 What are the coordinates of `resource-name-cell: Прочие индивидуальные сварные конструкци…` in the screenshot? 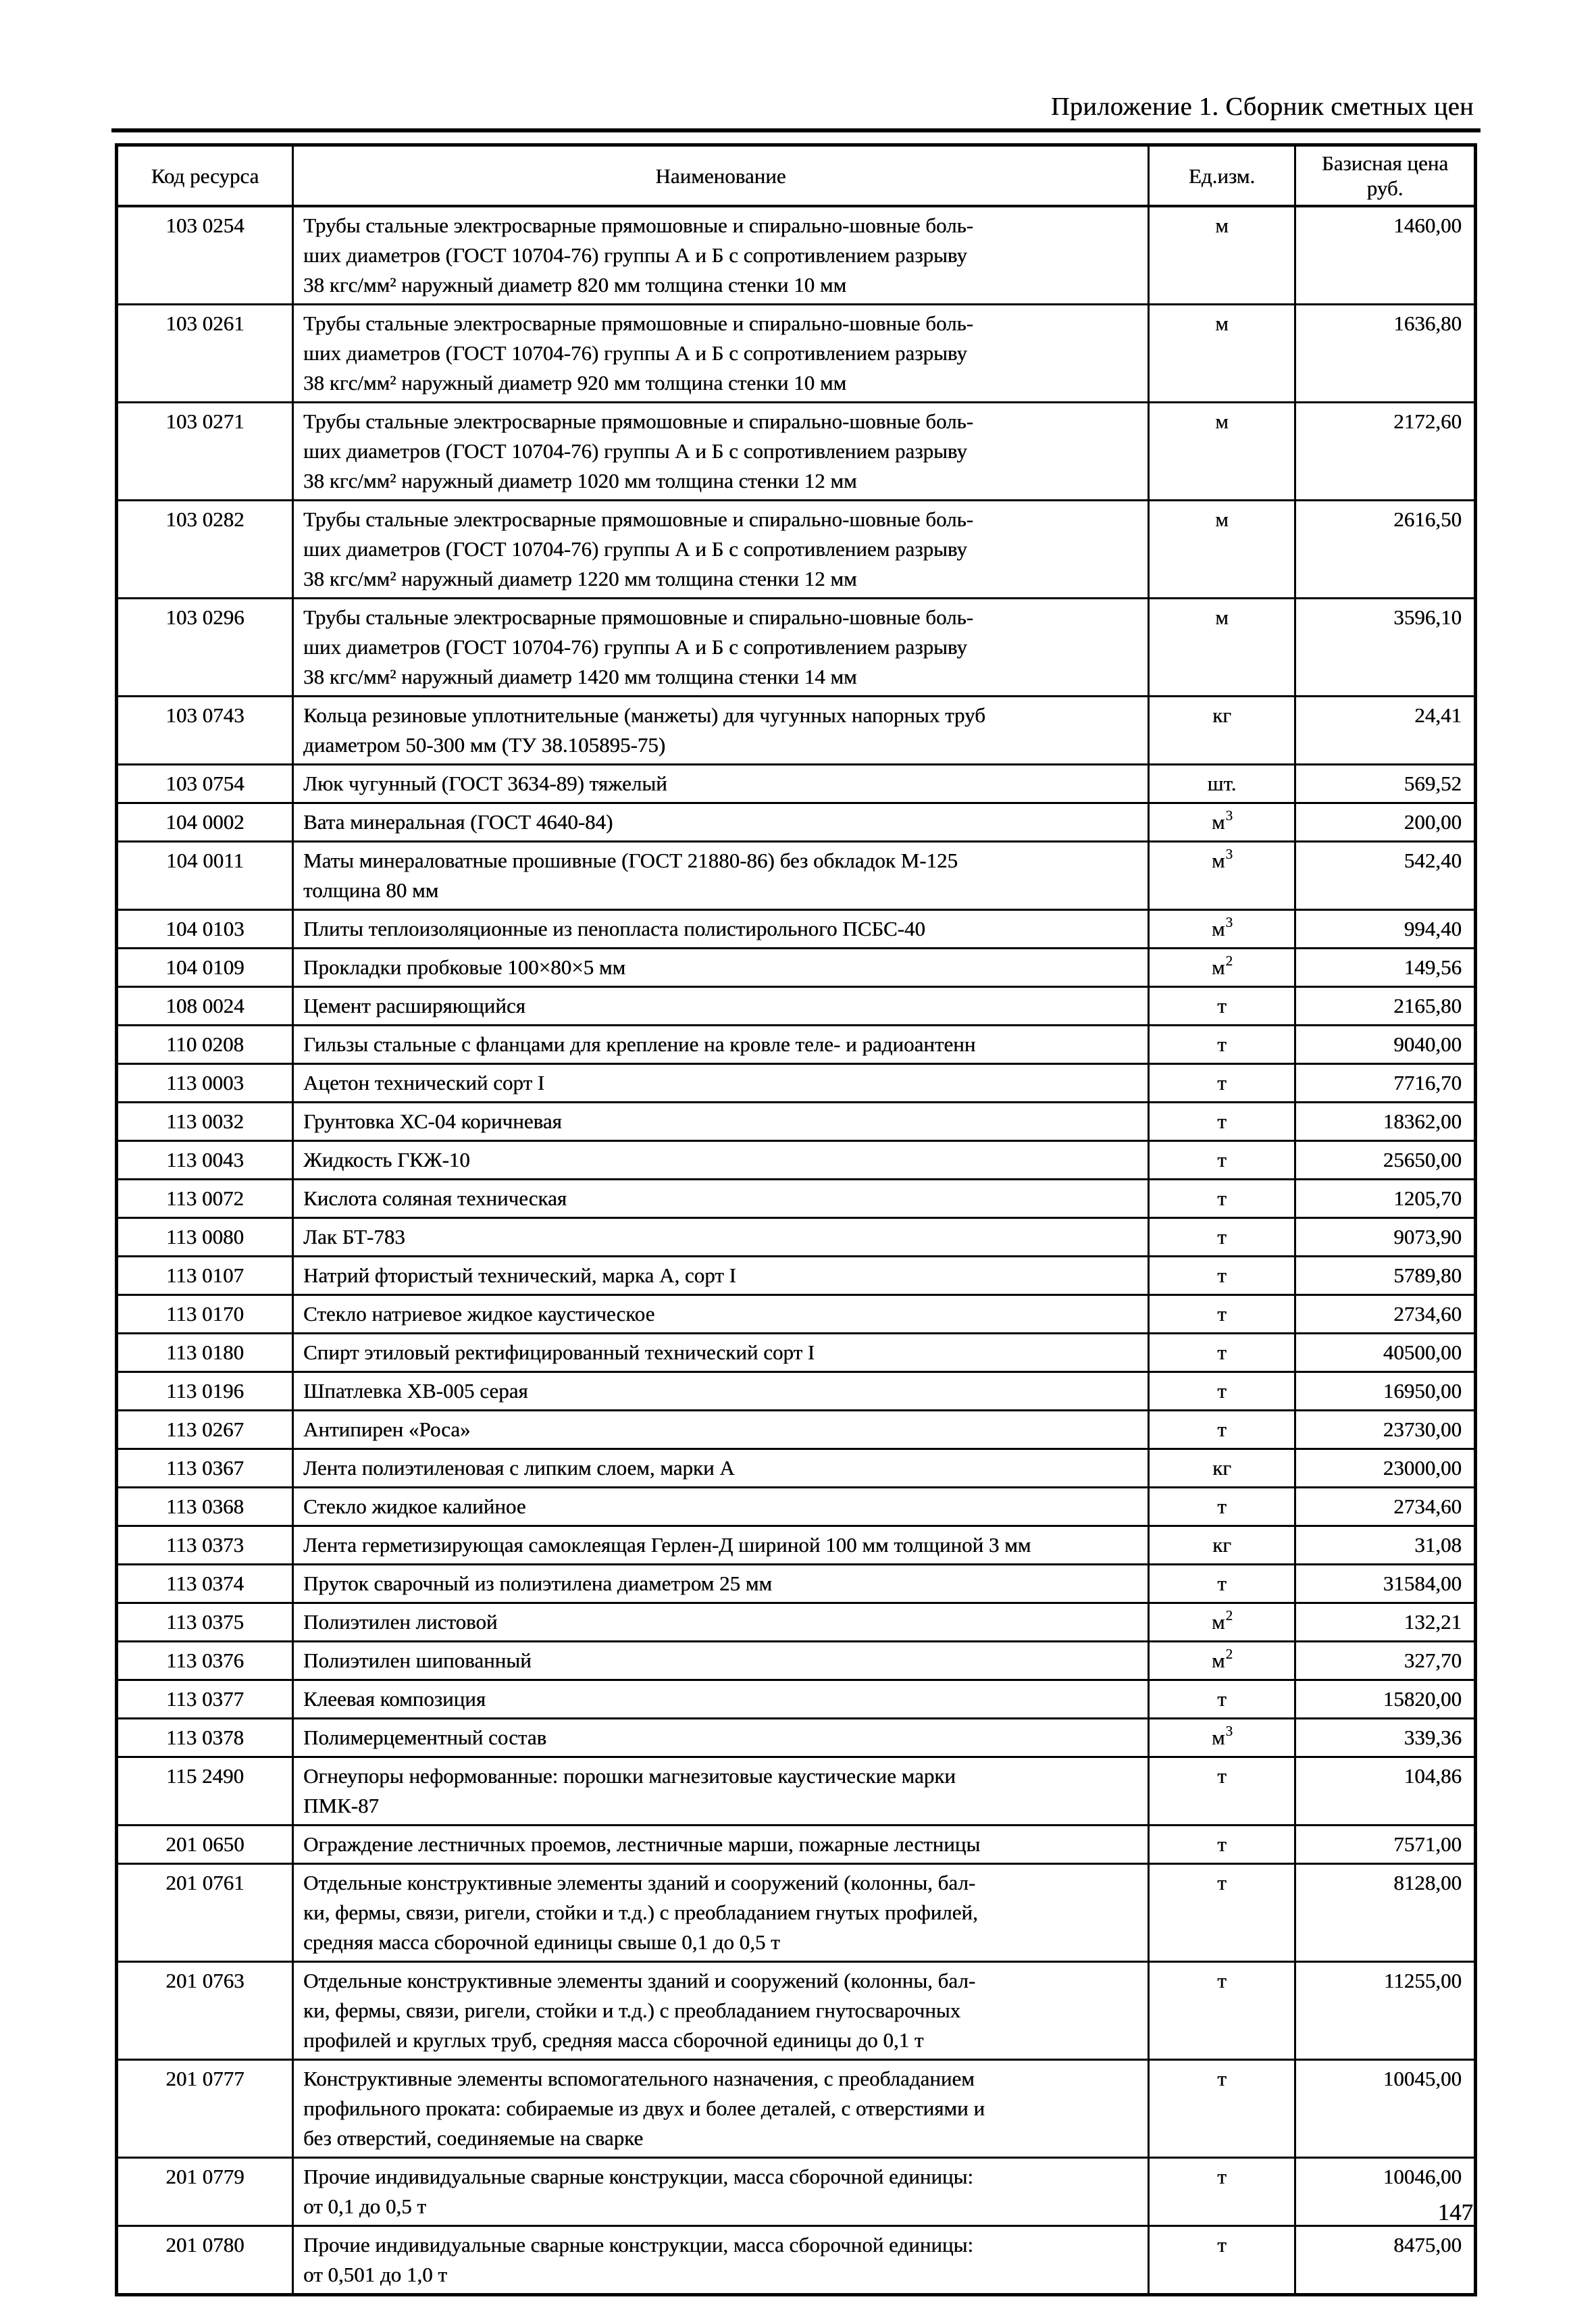 It's located at (721, 2261).